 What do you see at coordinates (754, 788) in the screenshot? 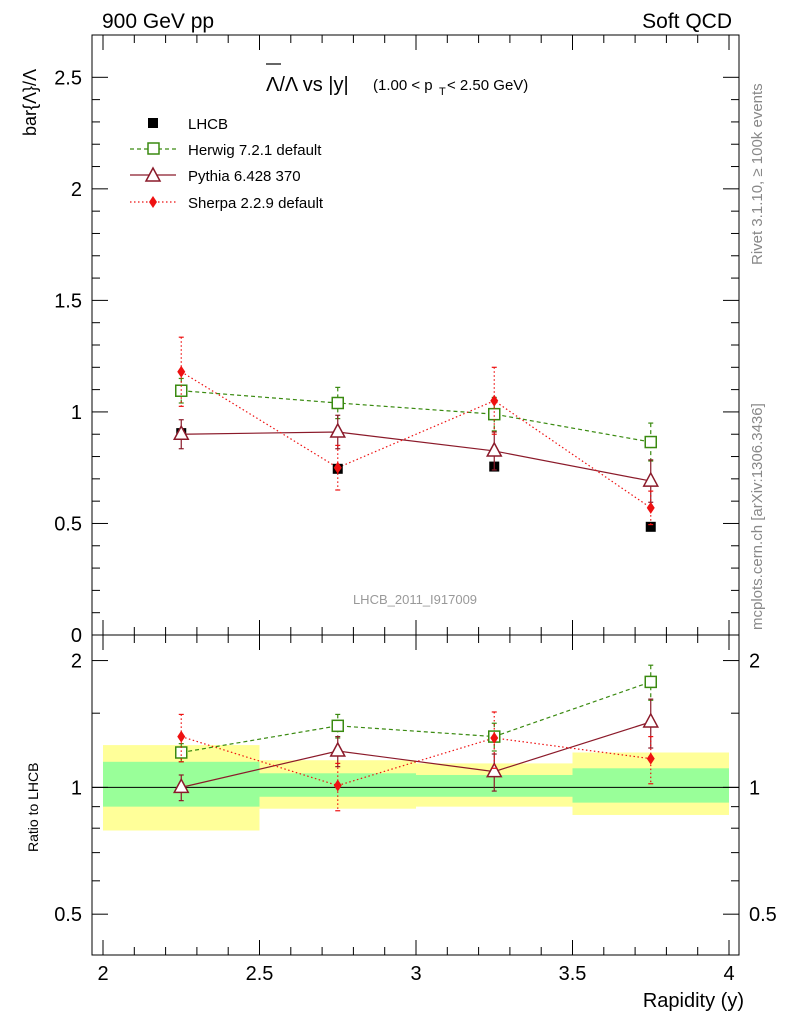
I see `ratio-ytick-label-right: 1` at bounding box center [754, 788].